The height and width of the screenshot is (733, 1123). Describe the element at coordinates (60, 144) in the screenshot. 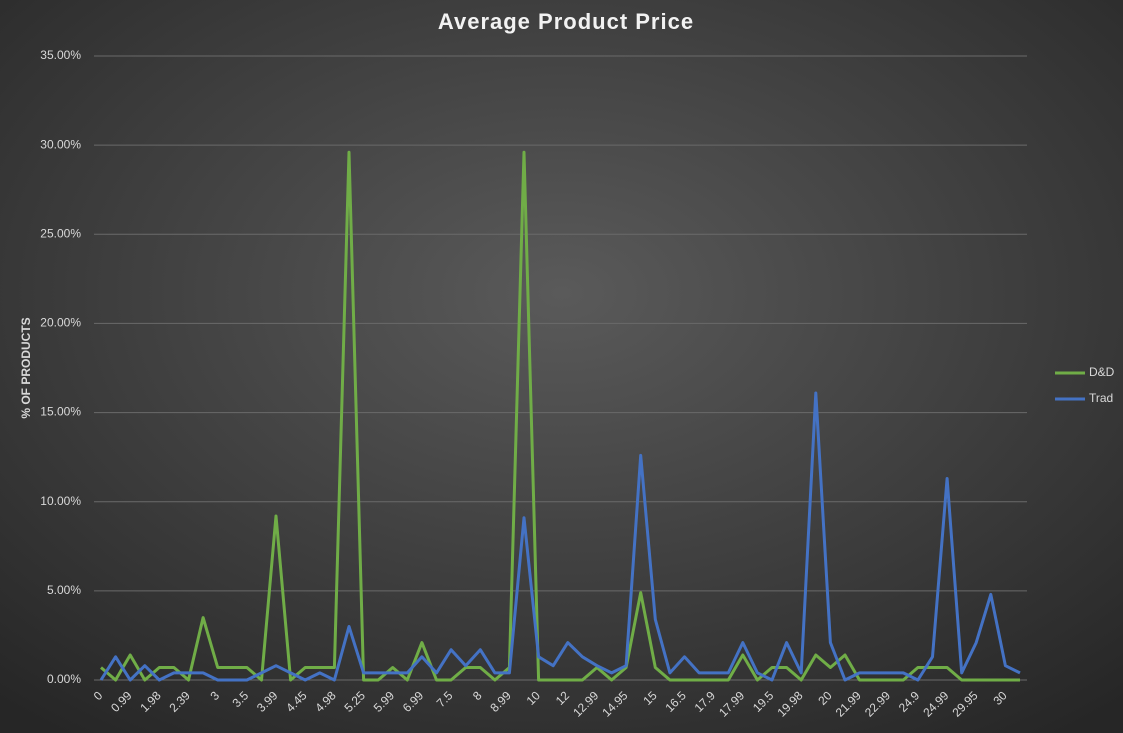

I see `y-tick-label: 30.00%` at that location.